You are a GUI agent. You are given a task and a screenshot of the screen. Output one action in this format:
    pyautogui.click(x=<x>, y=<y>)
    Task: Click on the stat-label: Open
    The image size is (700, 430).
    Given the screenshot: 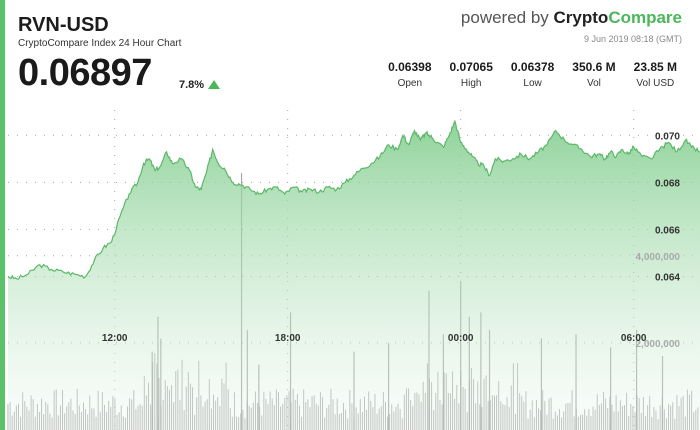 What is the action you would take?
    pyautogui.click(x=410, y=83)
    